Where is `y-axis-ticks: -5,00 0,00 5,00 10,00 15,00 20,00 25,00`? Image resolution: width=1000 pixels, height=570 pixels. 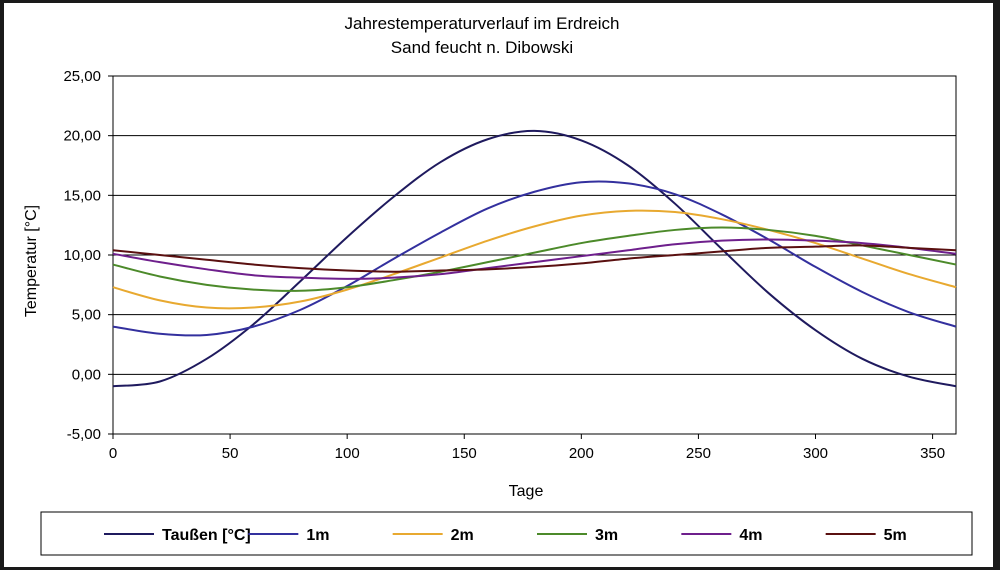
y-axis-ticks: -5,00 0,00 5,00 10,00 15,00 20,00 25,00 is located at coordinates (88, 255).